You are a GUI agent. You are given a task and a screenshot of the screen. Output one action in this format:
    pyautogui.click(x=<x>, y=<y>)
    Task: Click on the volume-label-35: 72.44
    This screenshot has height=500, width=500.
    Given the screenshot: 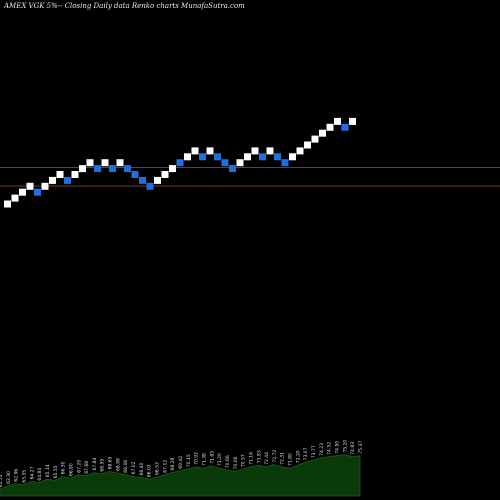 What is the action you would take?
    pyautogui.click(x=267, y=458)
    